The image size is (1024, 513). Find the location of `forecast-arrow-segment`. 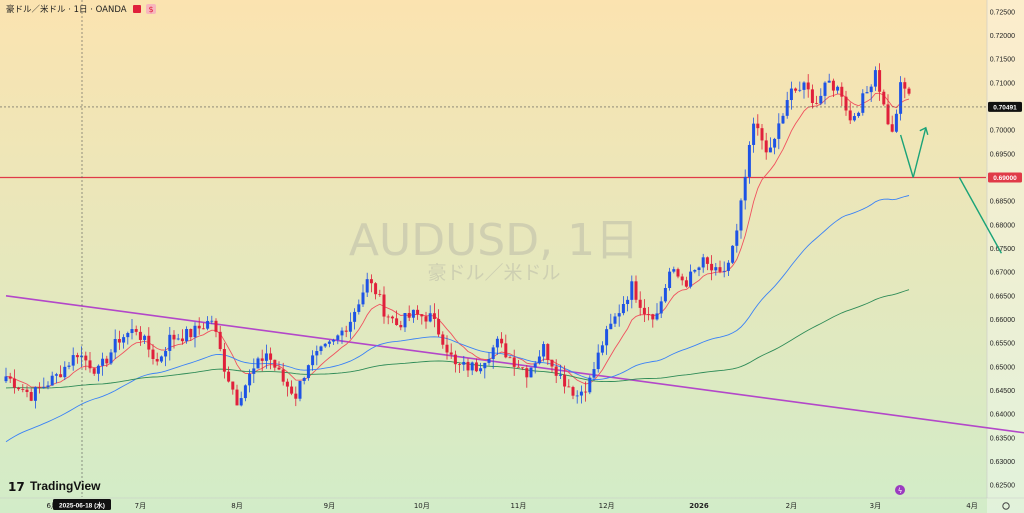

forecast-arrow-segment is located at coordinates (980, 215).